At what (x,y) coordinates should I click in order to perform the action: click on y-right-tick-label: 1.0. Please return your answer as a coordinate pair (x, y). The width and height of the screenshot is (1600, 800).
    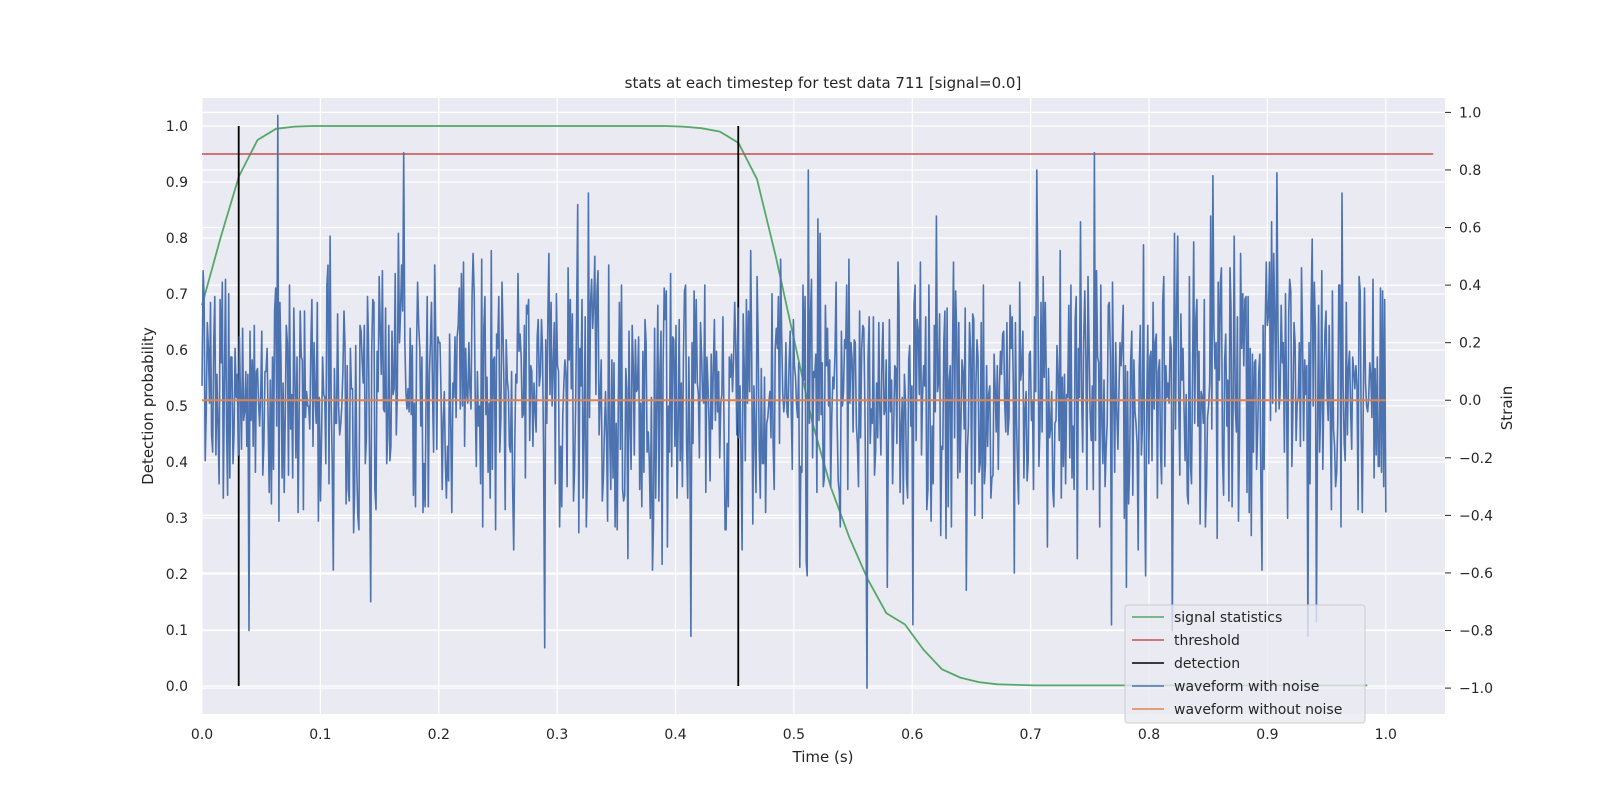
    Looking at the image, I should click on (1470, 113).